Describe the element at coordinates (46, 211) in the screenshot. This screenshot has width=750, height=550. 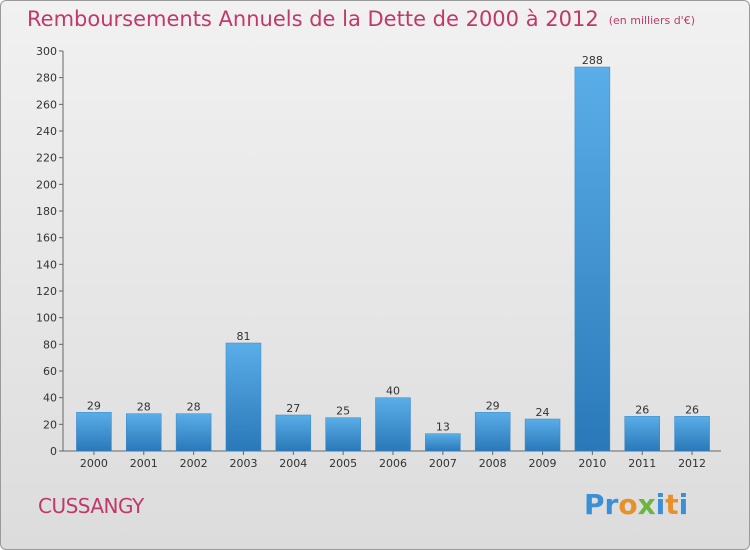
I see `y-tick-label: 180` at that location.